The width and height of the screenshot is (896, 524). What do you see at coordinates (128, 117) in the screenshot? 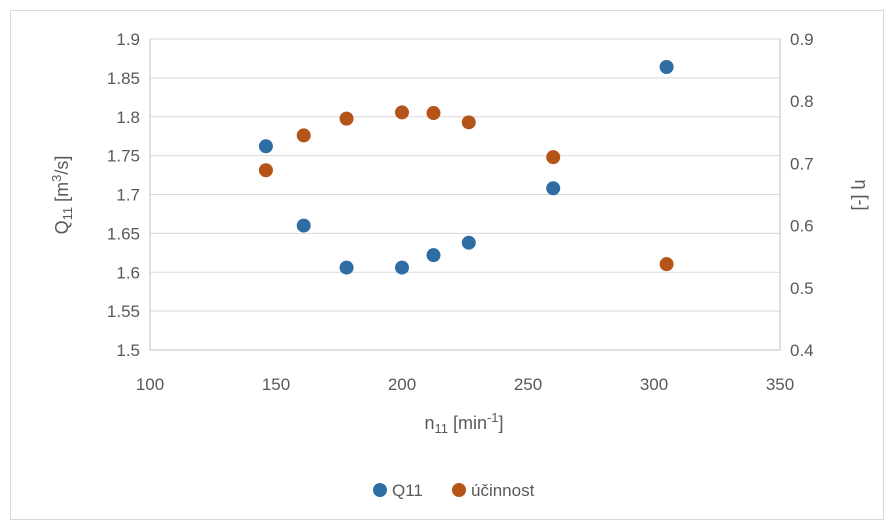
I see `left-tick-label: 1.8` at bounding box center [128, 117].